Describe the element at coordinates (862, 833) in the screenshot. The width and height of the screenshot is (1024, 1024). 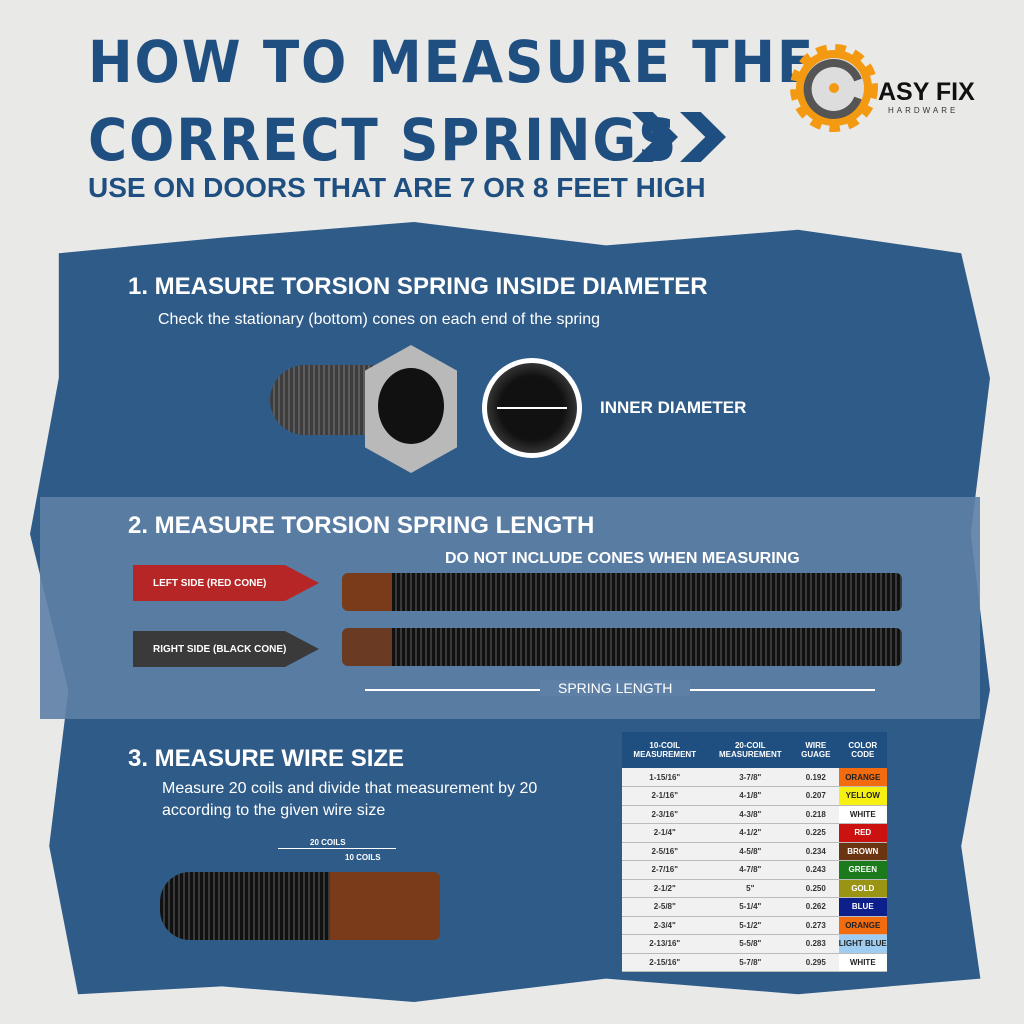
I see `color-code-cell: RED` at that location.